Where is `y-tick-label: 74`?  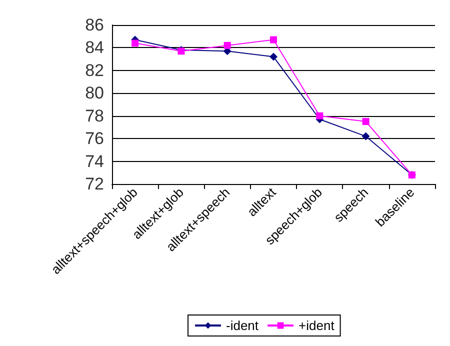
y-tick-label: 74 is located at coordinates (94, 161).